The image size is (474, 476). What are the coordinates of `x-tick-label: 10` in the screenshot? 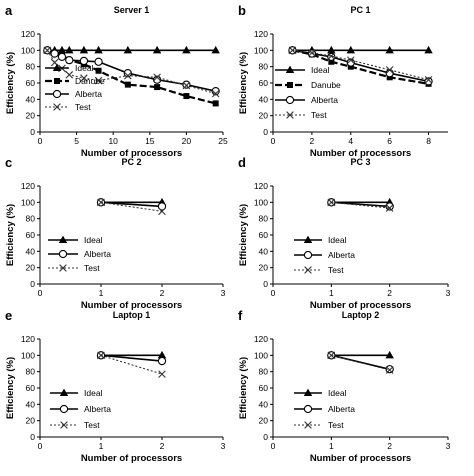 It's located at (113, 141).